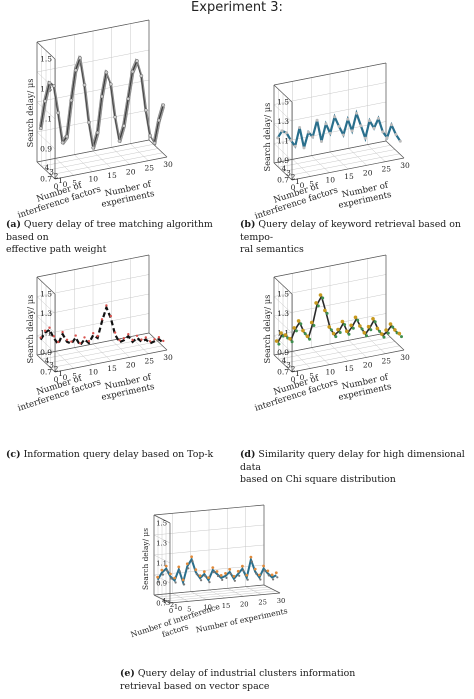 The image size is (474, 699). I want to click on grid, so click(339, 121).